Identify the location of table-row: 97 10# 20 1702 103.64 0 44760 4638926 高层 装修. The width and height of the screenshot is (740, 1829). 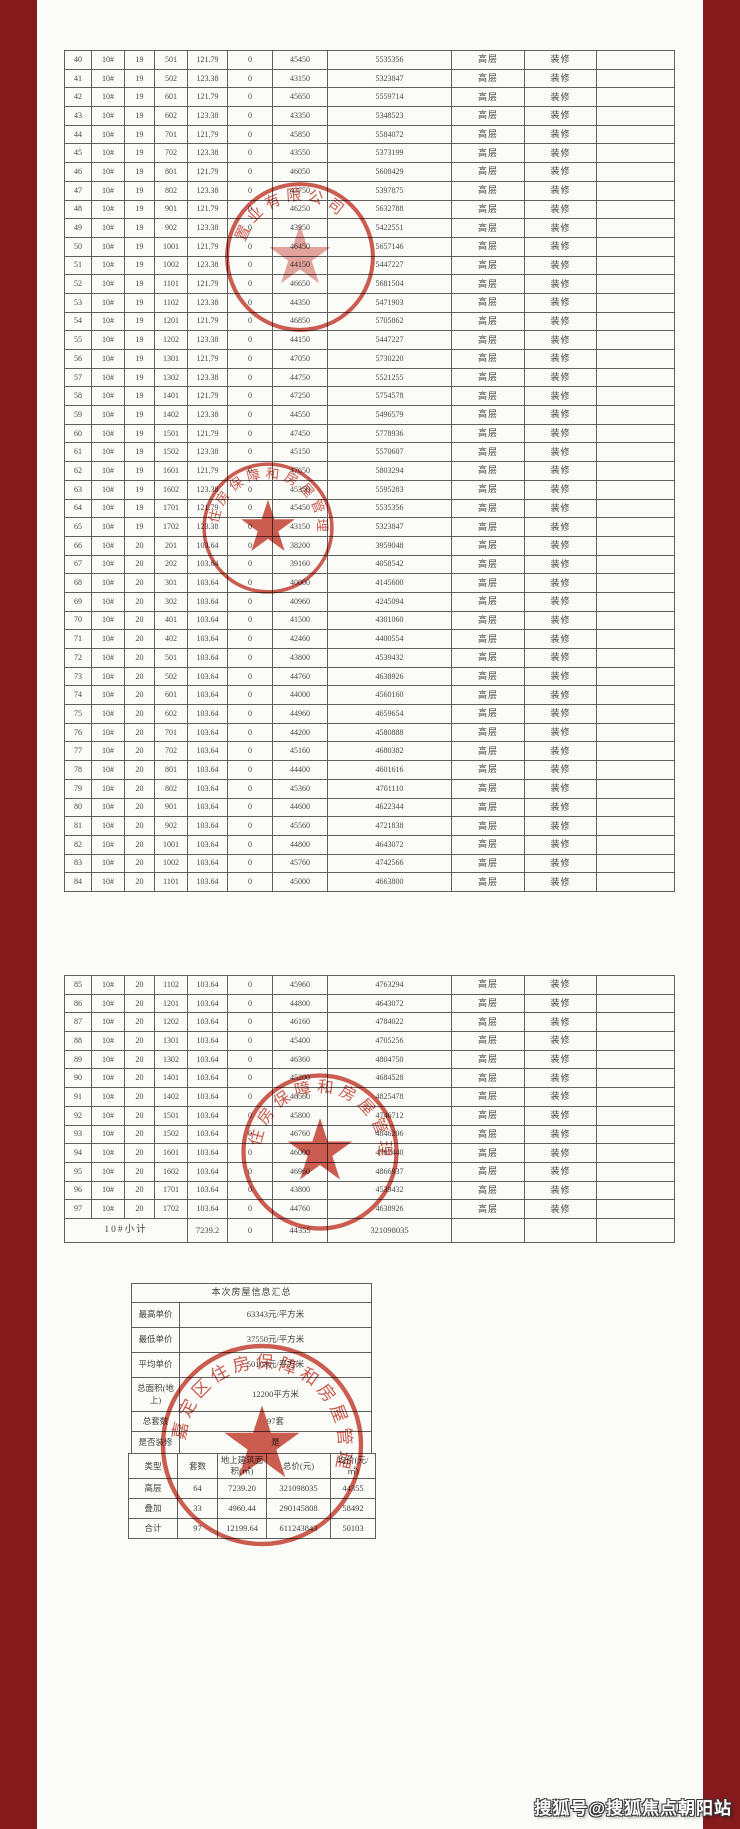
(369, 1209).